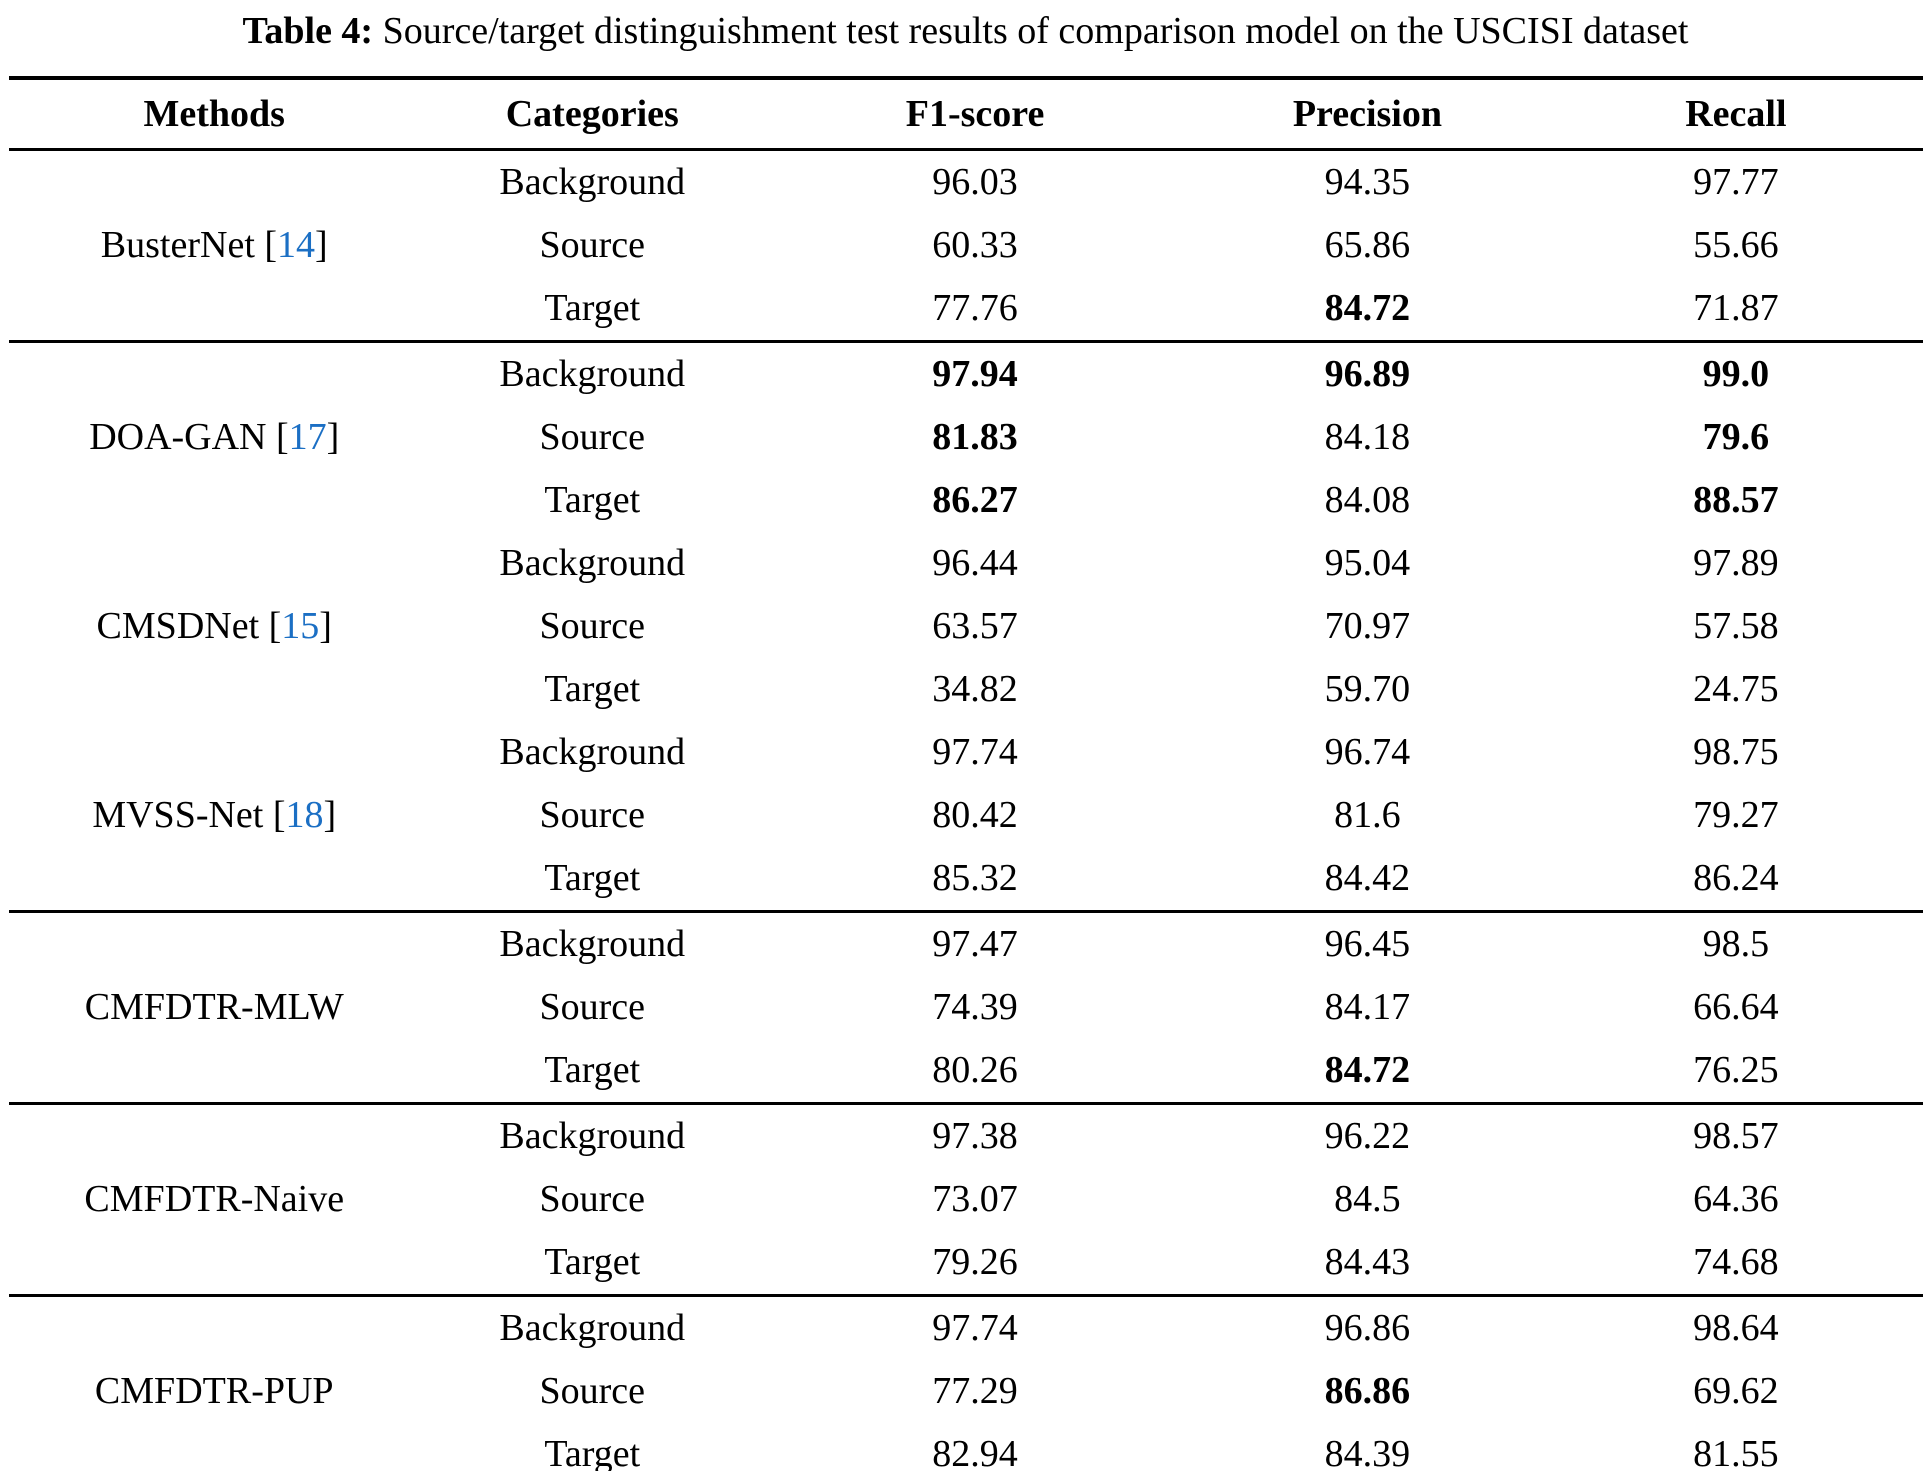 The image size is (1931, 1471). What do you see at coordinates (592, 114) in the screenshot?
I see `column-header-categories: Categories` at bounding box center [592, 114].